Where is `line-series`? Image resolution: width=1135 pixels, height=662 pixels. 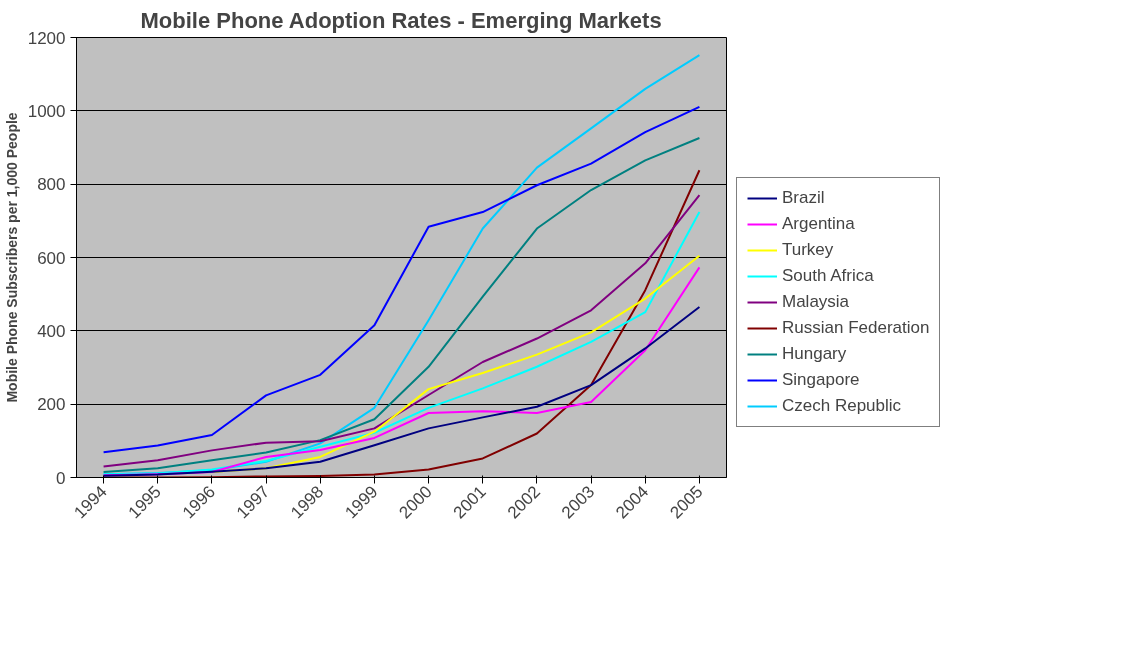
line-series is located at coordinates (401, 391).